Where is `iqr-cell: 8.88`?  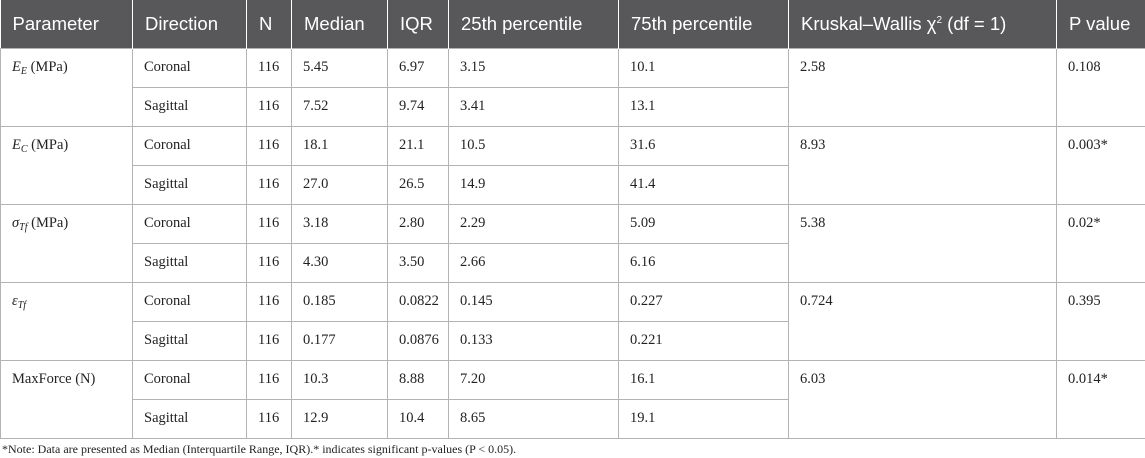 iqr-cell: 8.88 is located at coordinates (418, 379).